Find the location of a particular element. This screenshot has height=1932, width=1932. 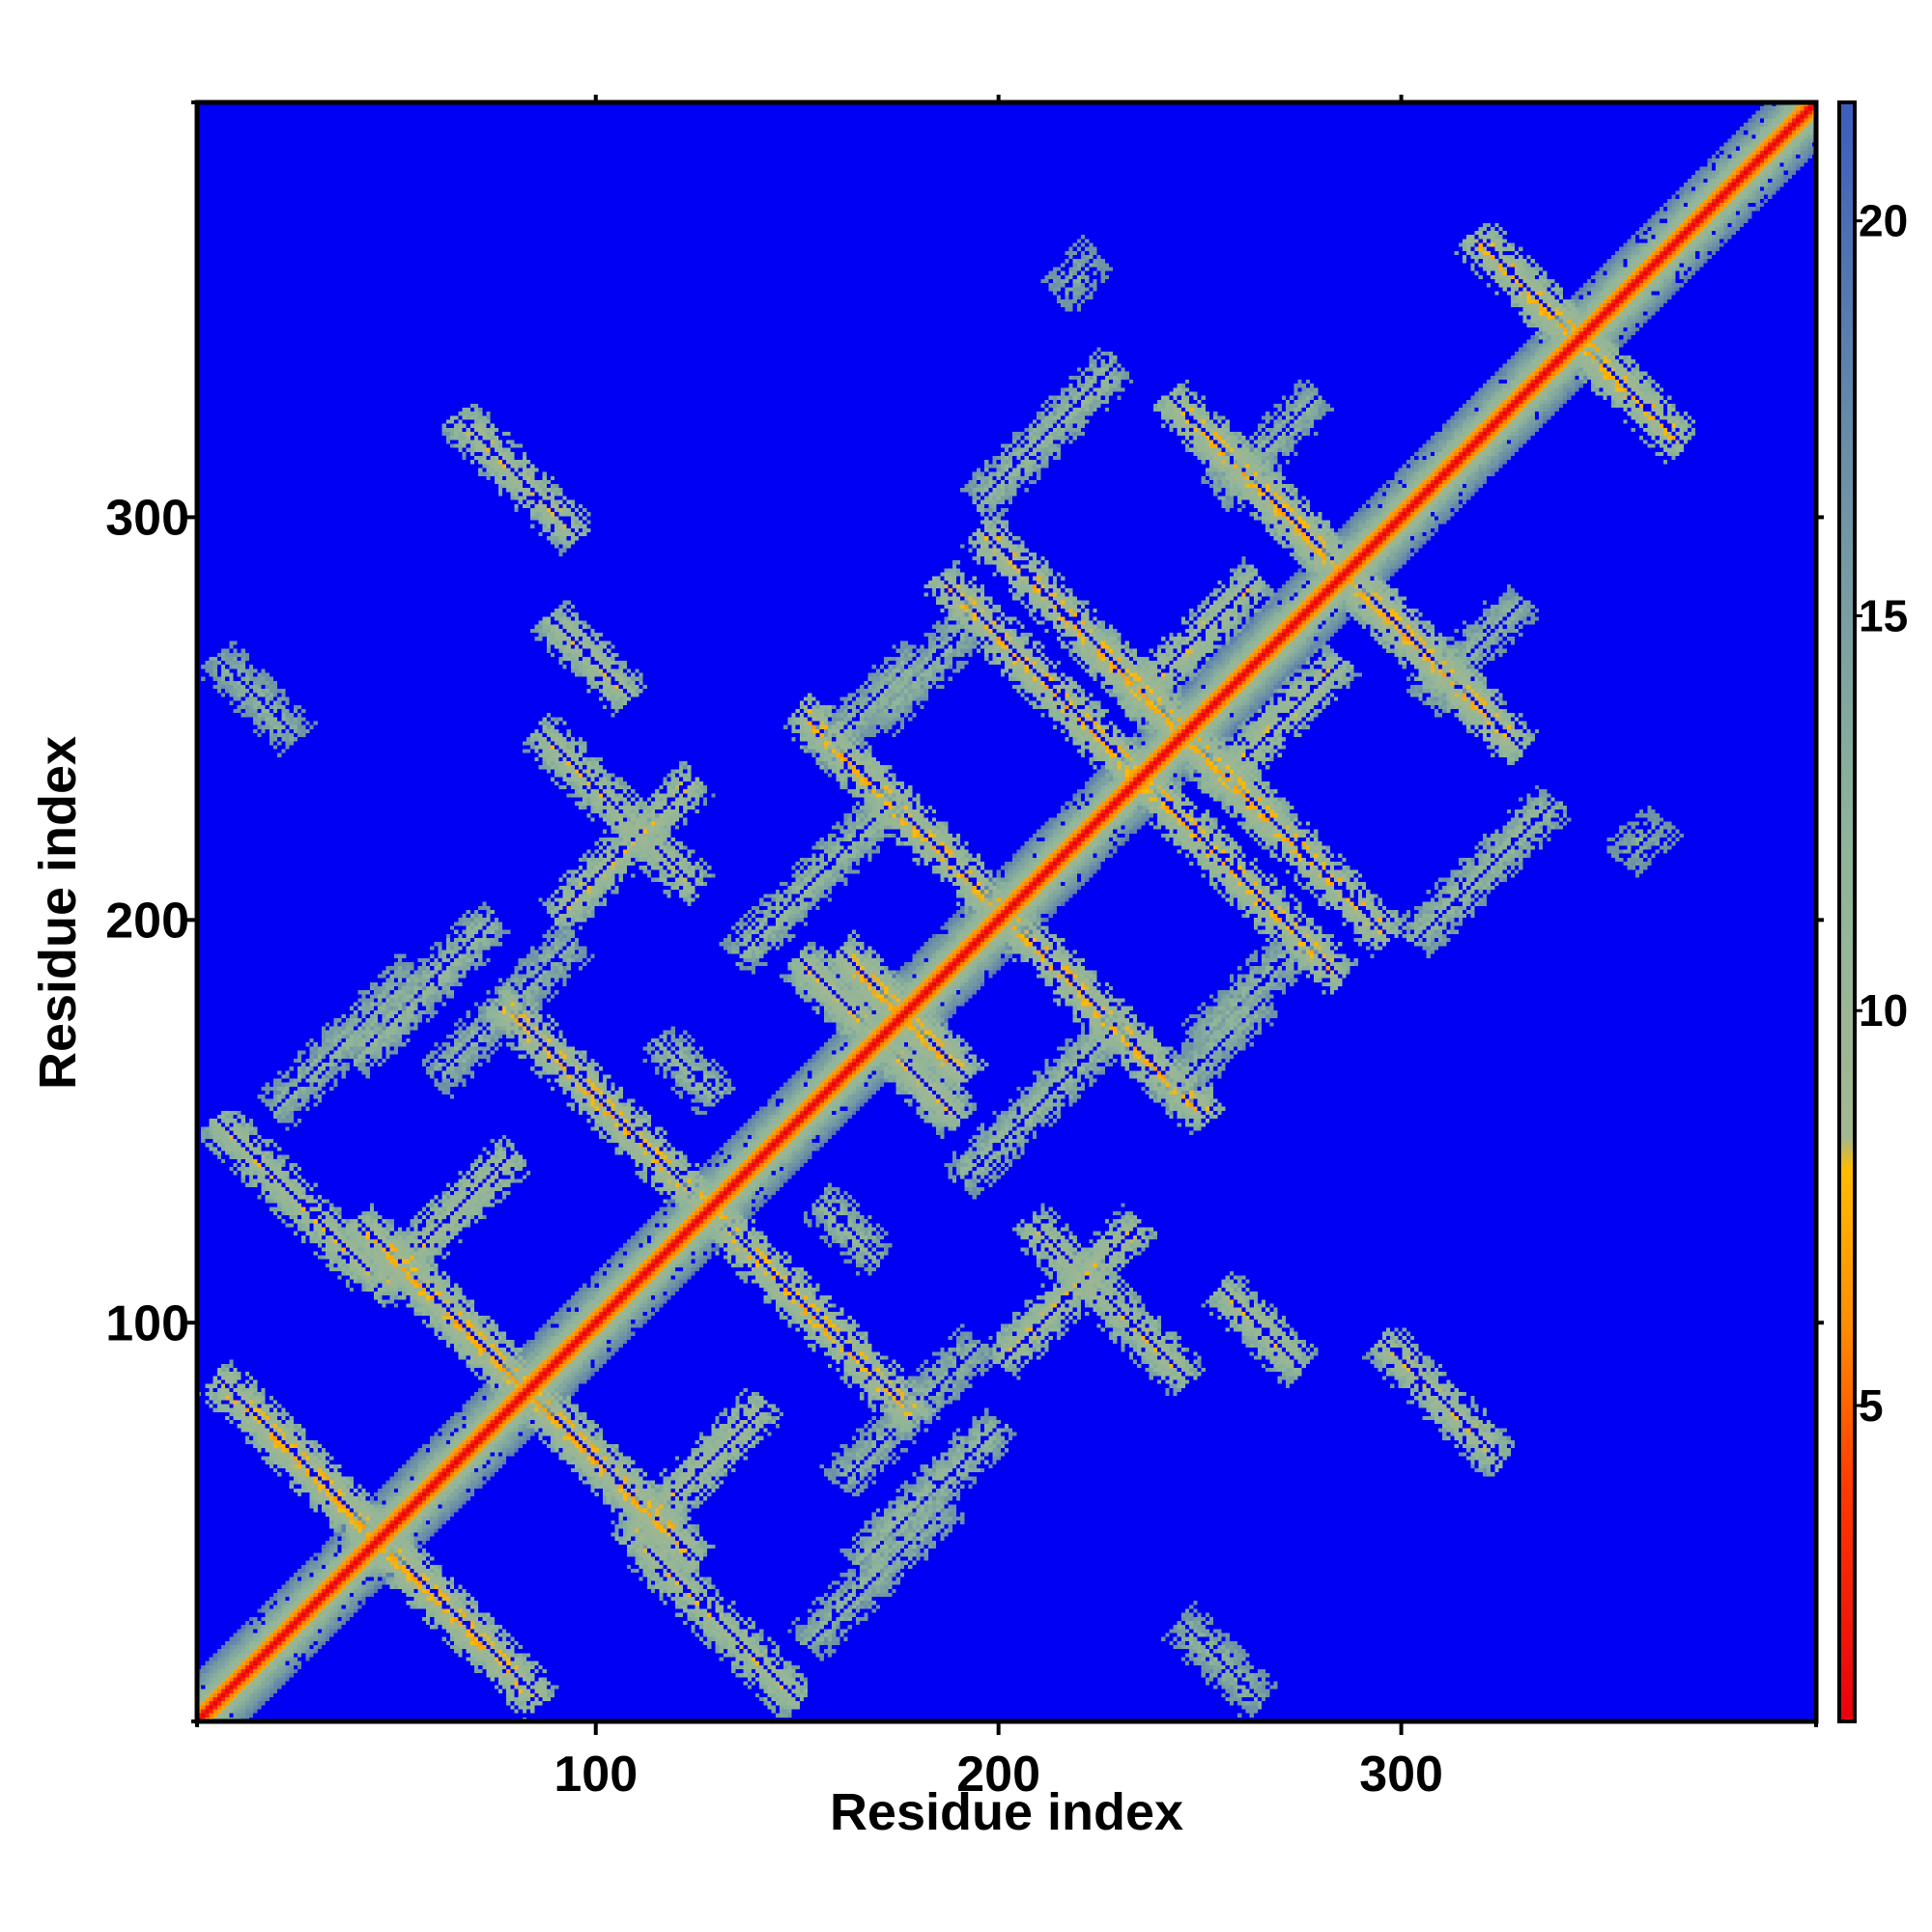

colorbar-gradient is located at coordinates (1847, 911).